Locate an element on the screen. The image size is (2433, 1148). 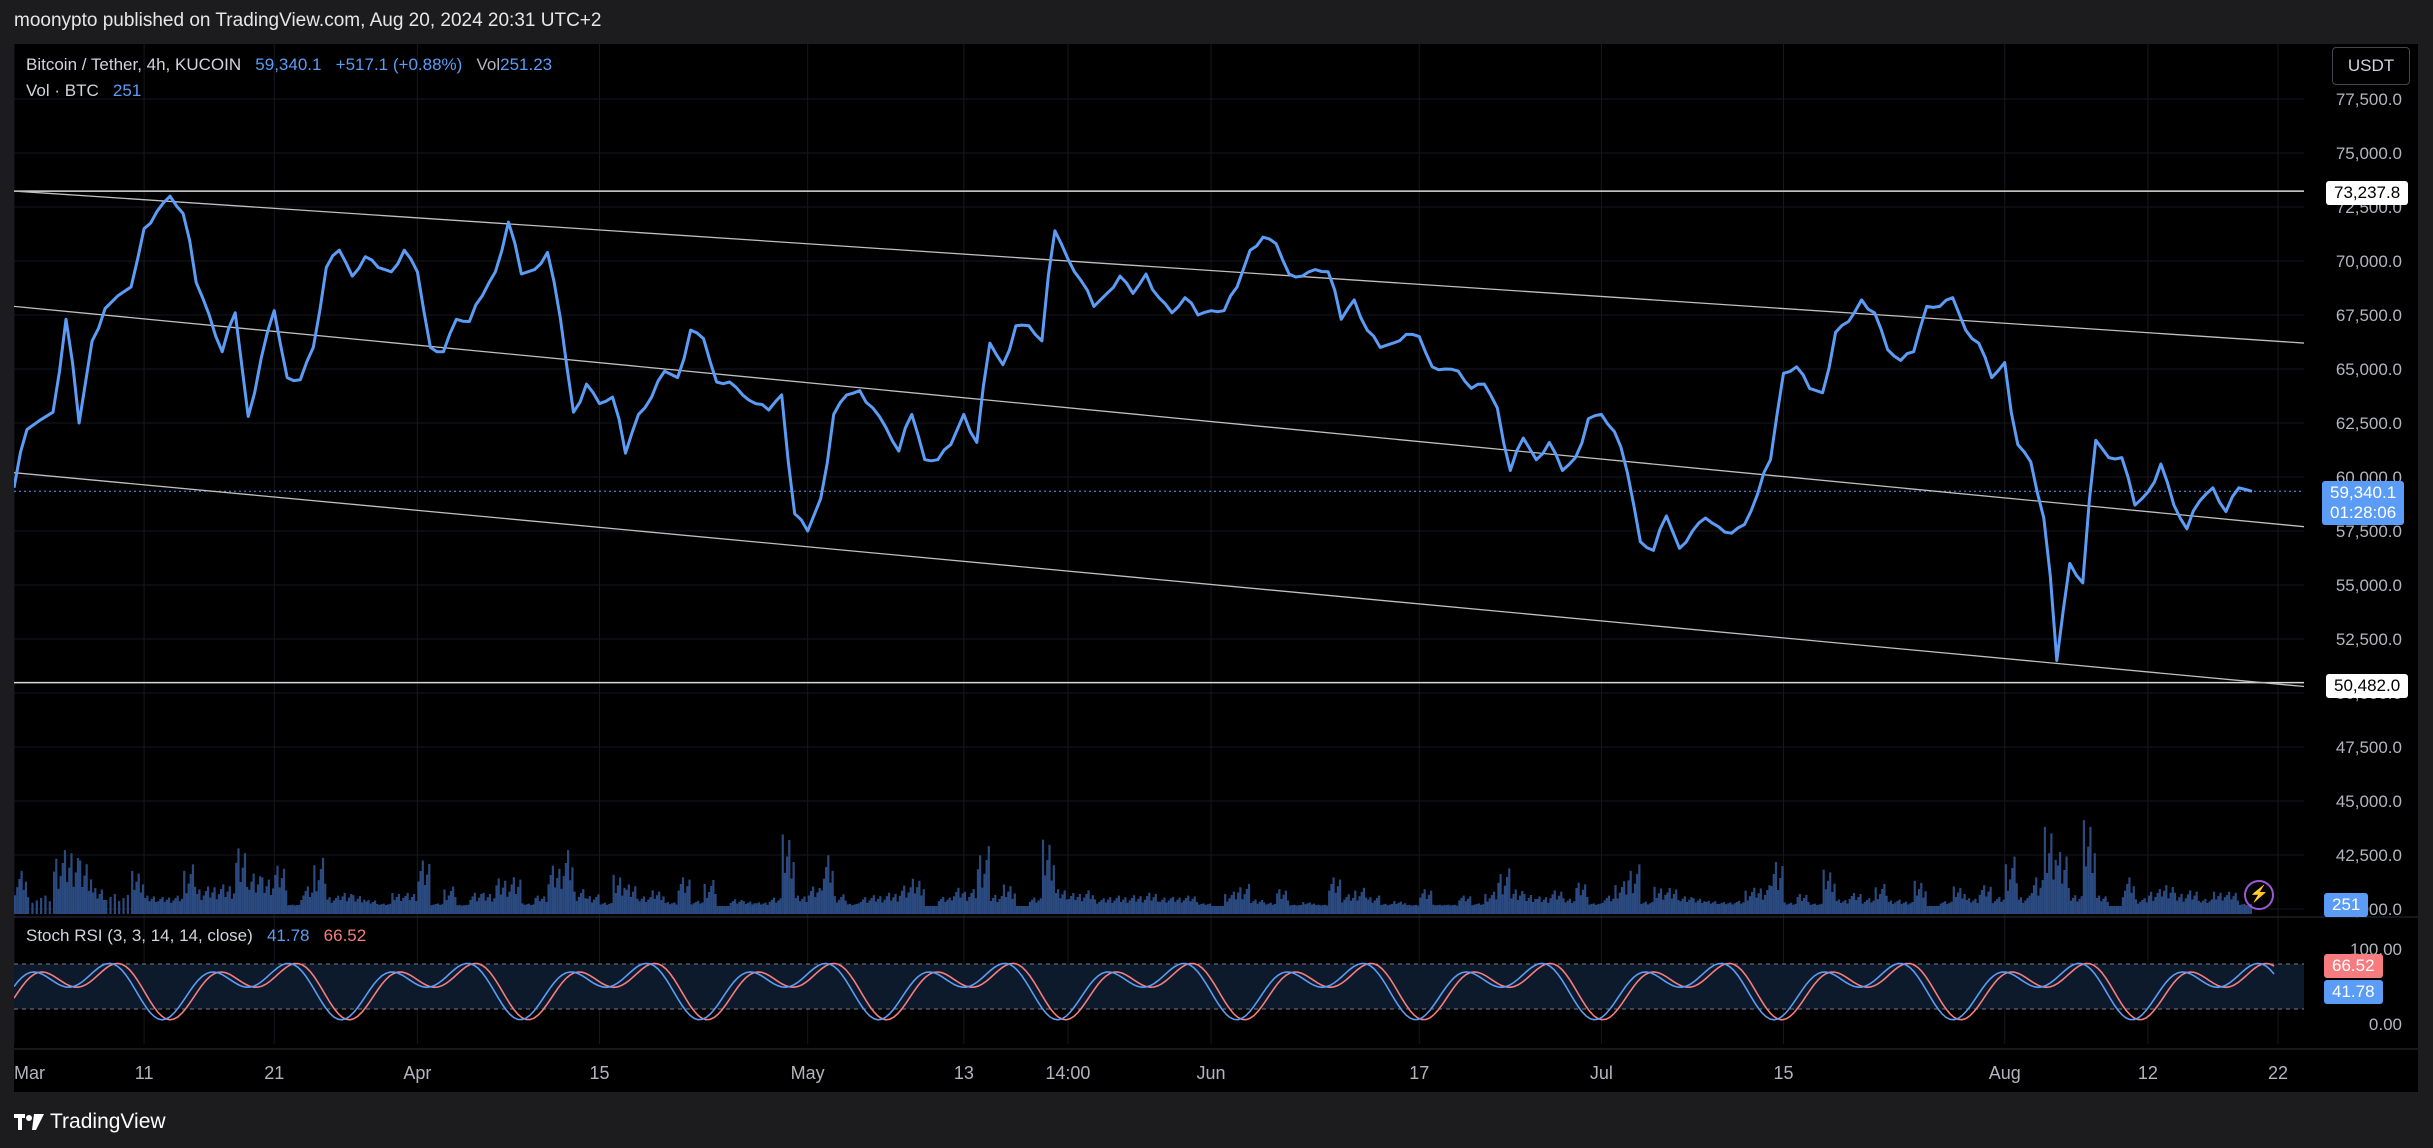
tradingview-logo: TradingView is located at coordinates (90, 1122).